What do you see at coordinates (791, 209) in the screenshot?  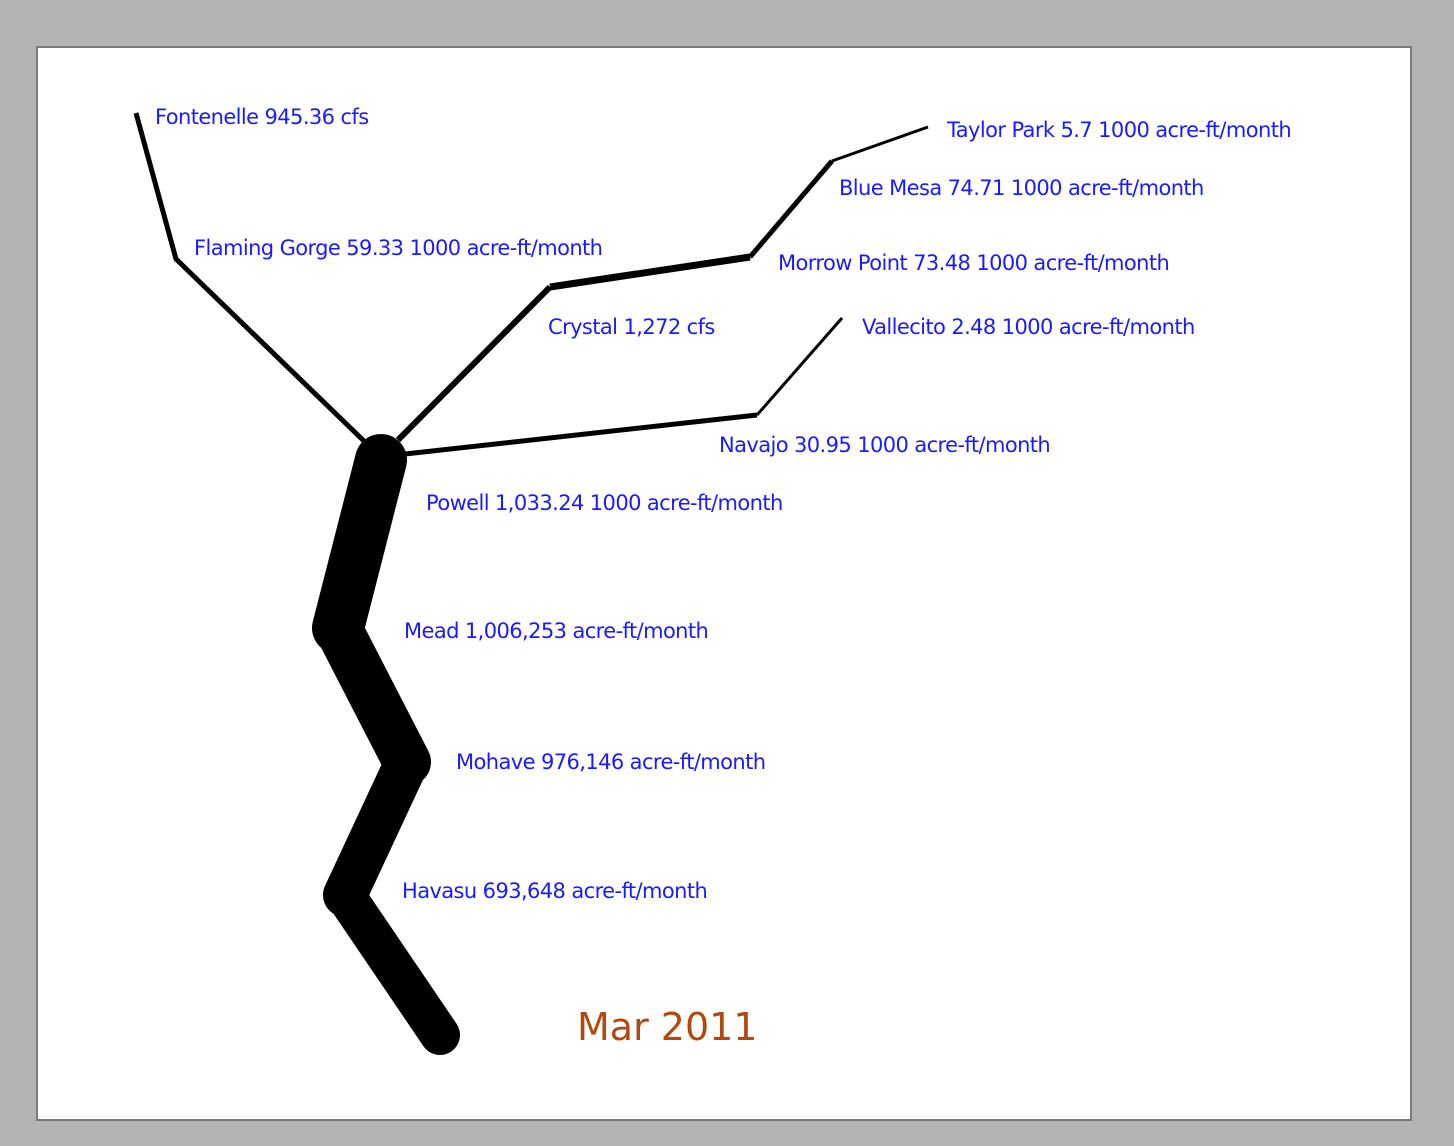 I see `gunnison-segment-bluemesa` at bounding box center [791, 209].